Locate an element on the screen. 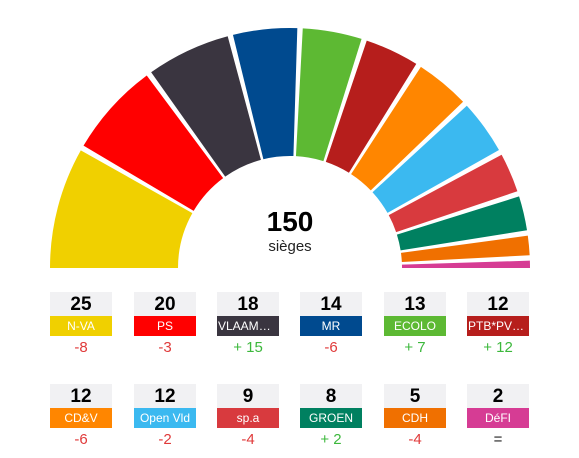  arc-open-vld is located at coordinates (435, 159).